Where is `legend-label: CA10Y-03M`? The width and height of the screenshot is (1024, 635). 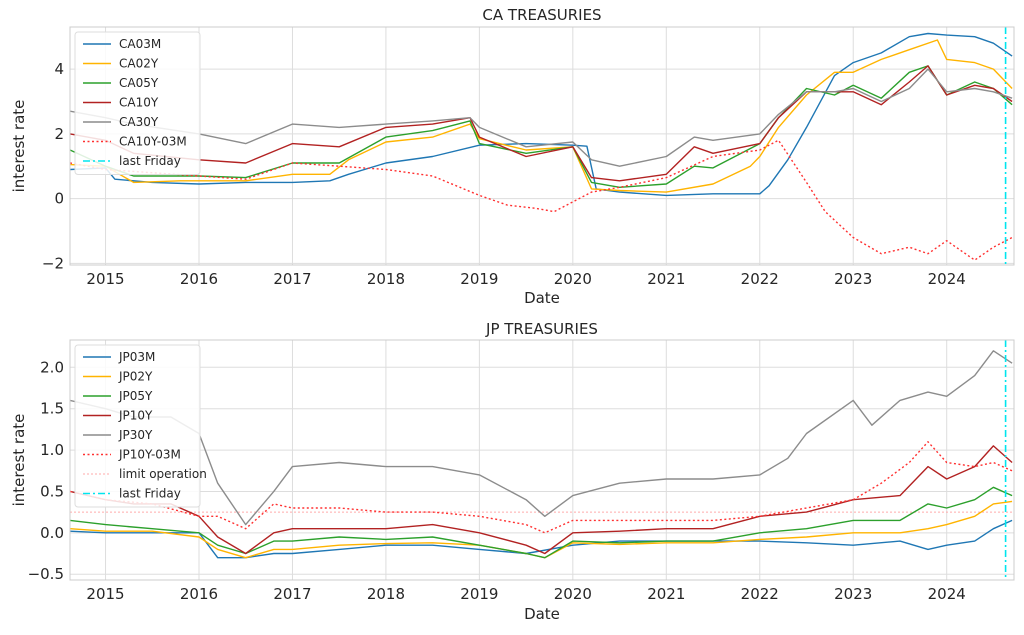
legend-label: CA10Y-03M is located at coordinates (153, 142).